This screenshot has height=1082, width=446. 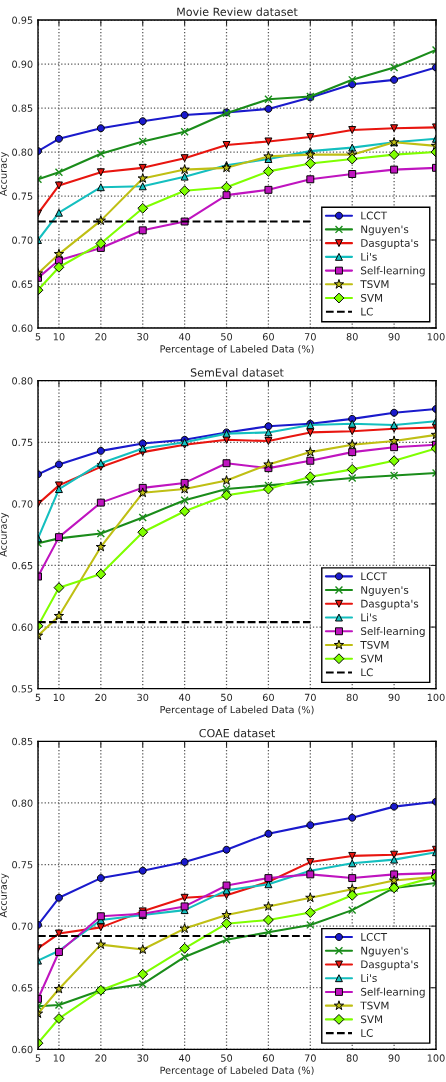 What do you see at coordinates (22, 20) in the screenshot?
I see `y-tick-label: 0.95` at bounding box center [22, 20].